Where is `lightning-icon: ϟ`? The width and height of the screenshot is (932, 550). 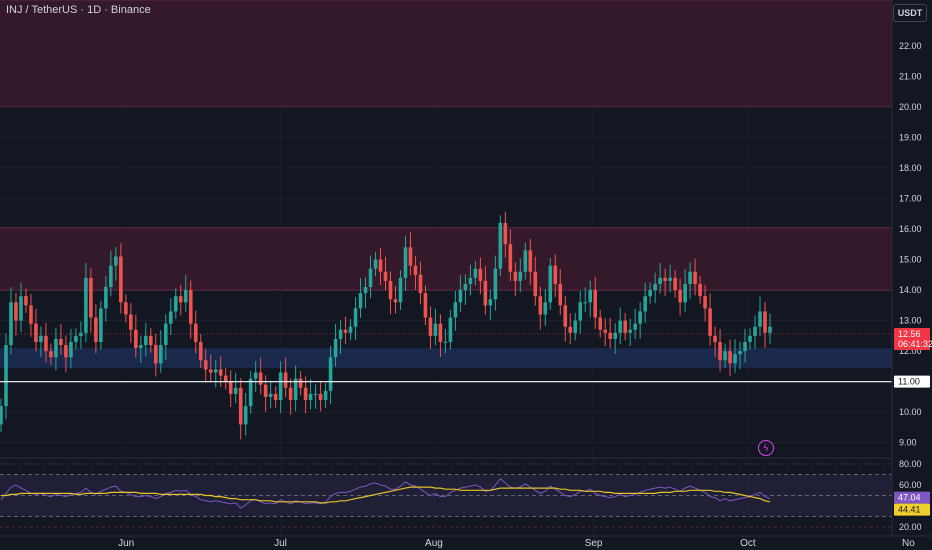 lightning-icon: ϟ is located at coordinates (766, 448).